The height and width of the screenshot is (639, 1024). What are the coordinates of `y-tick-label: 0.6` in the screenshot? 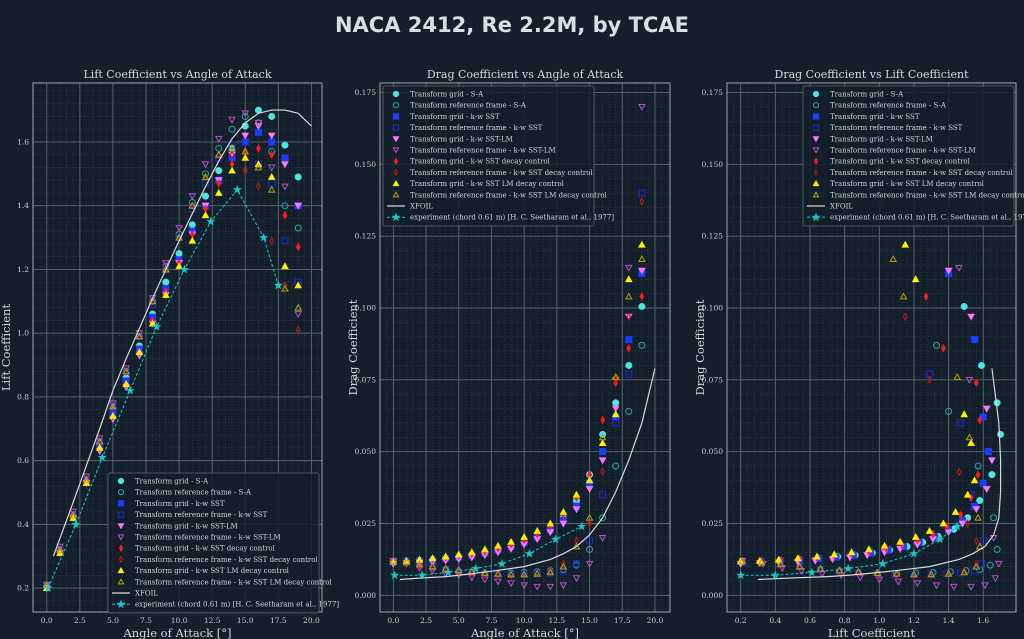 It's located at (23, 460).